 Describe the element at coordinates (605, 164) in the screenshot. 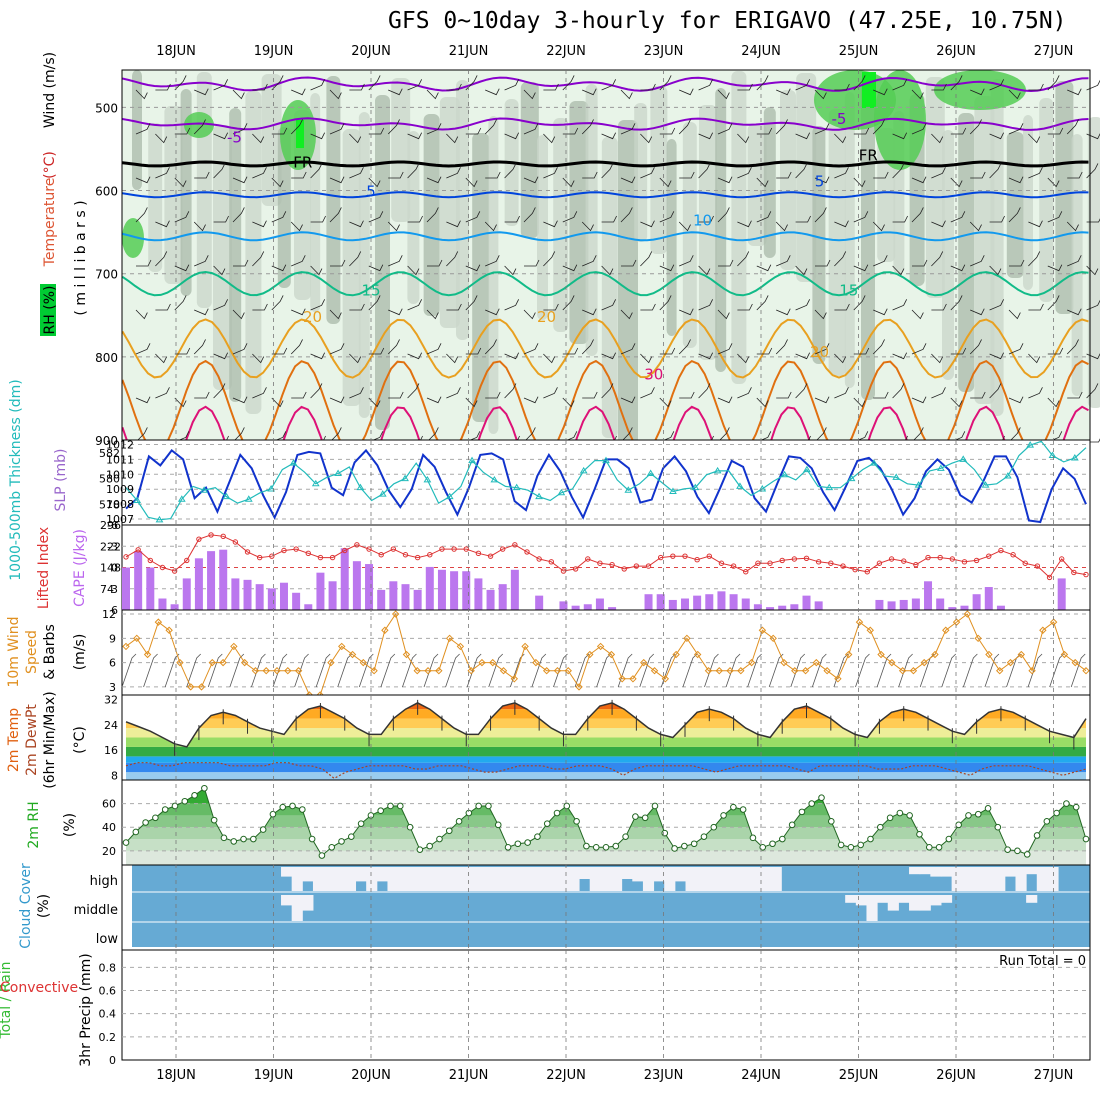

I see `isotherm` at that location.